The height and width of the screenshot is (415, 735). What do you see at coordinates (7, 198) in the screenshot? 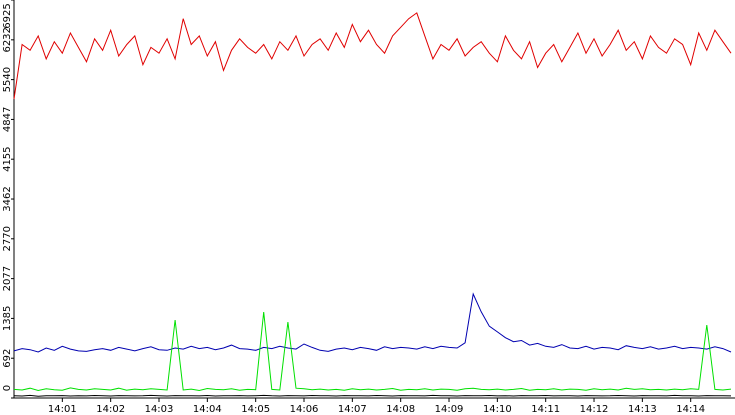
I see `y-tick-label: 3462` at bounding box center [7, 198].